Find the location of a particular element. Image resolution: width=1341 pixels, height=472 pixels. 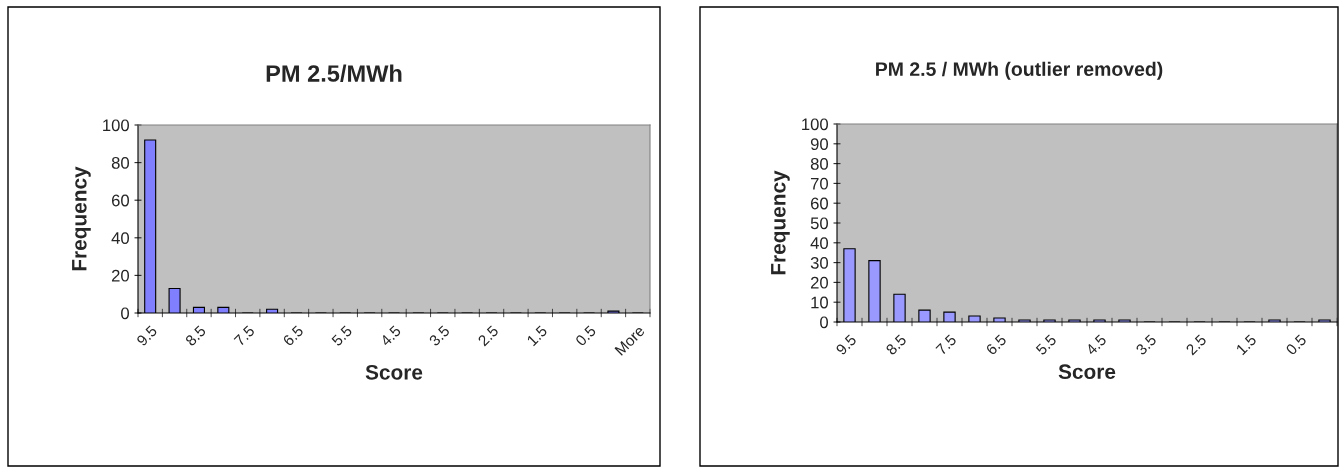

y-tick-label: 30 is located at coordinates (819, 263).